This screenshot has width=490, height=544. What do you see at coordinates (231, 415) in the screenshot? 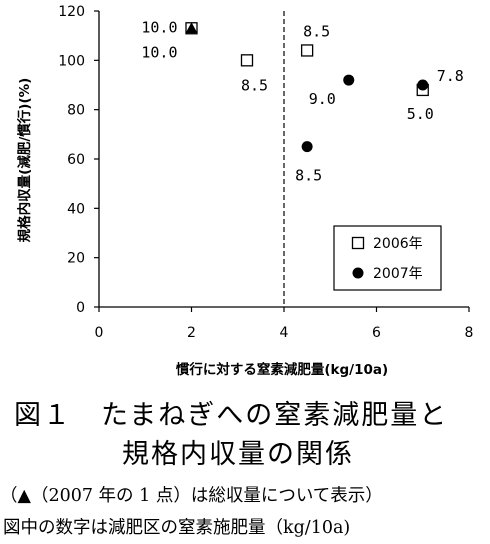
I see `figure-caption-line1: 図１ たまねぎへの窒素減肥量と` at bounding box center [231, 415].